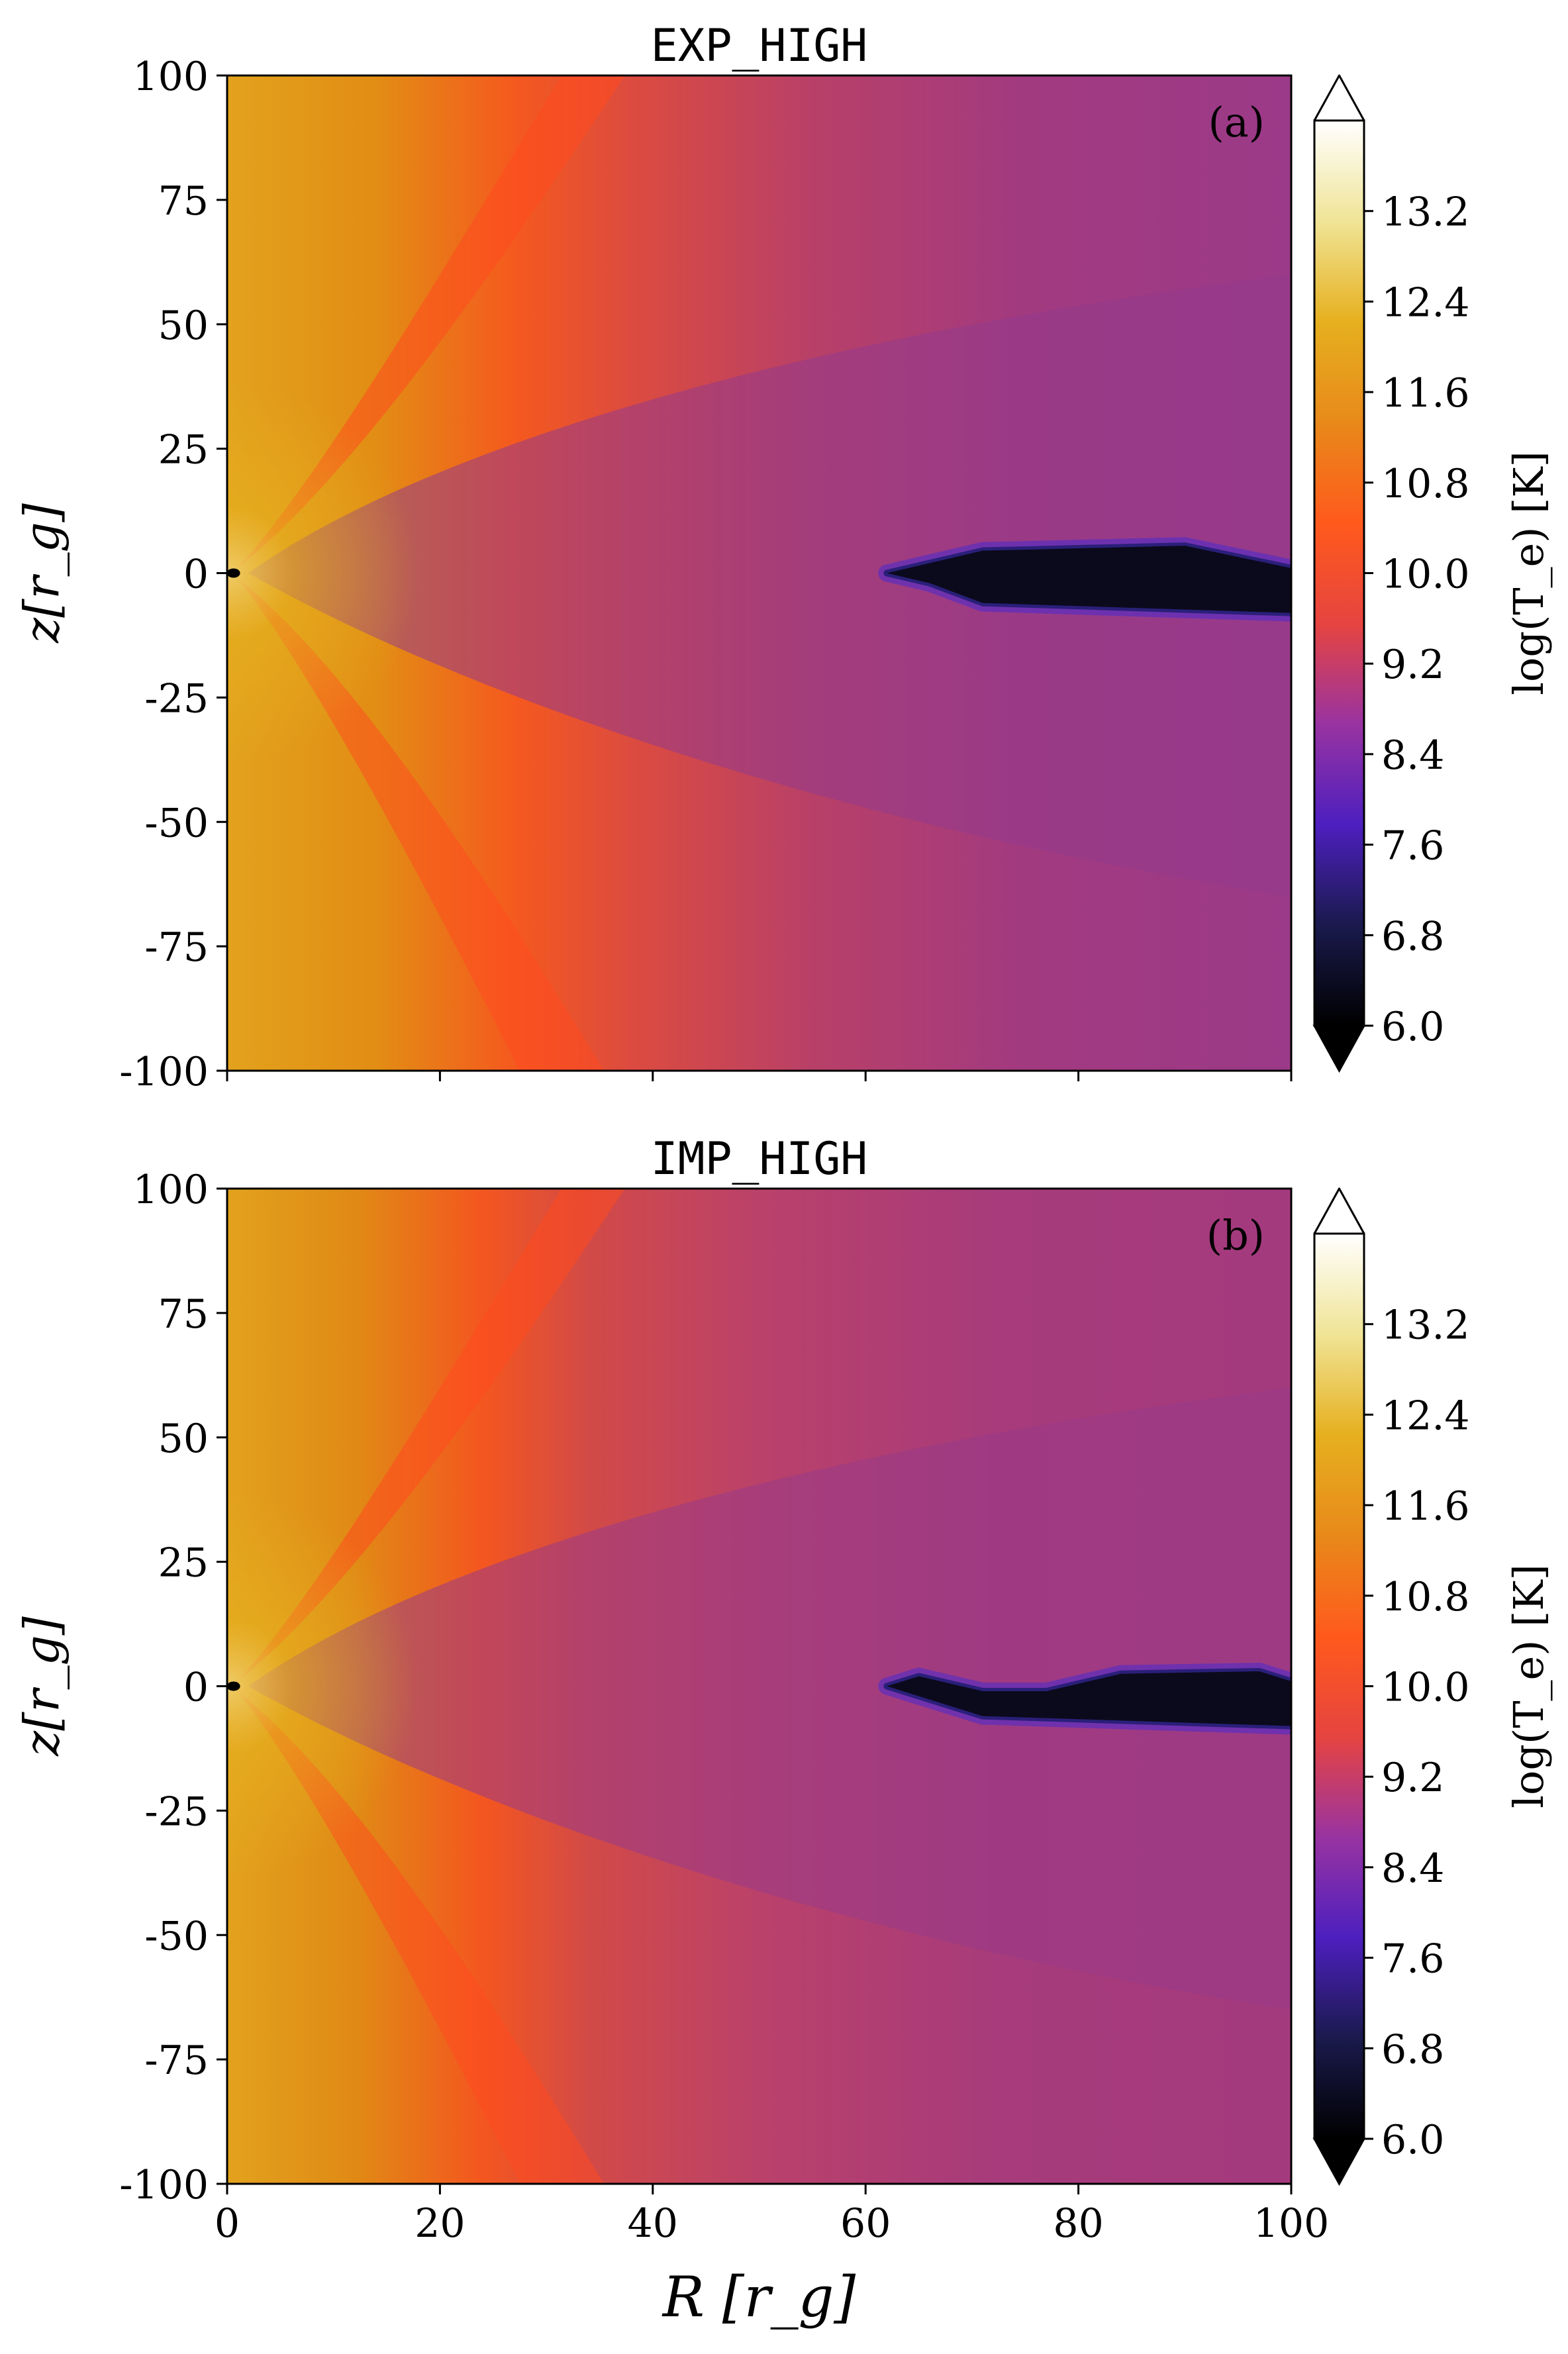  I want to click on x-tick-label: 0, so click(227, 2223).